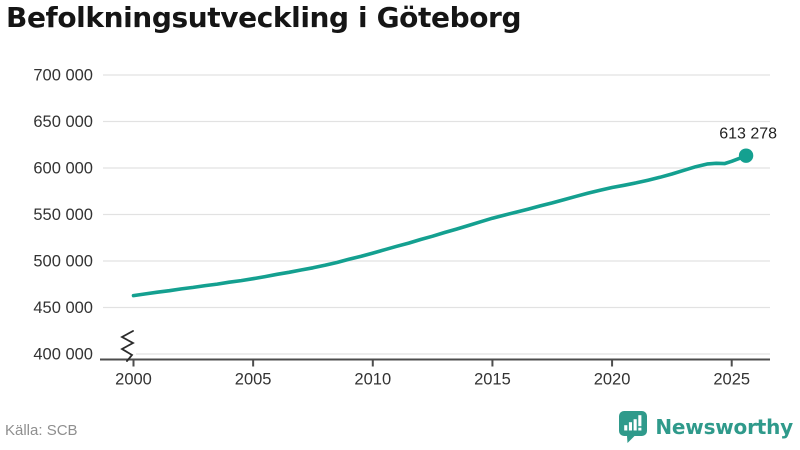 This screenshot has width=800, height=450. Describe the element at coordinates (724, 426) in the screenshot. I see `newsworthy-wordmark: Newsworthy` at that location.